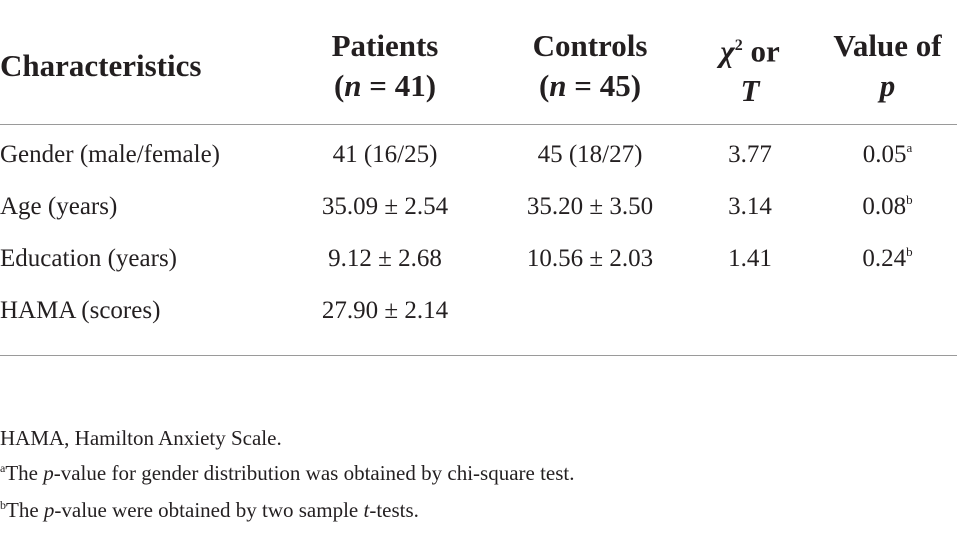 The image size is (957, 537). I want to click on row-education-stat: 1.41, so click(750, 258).